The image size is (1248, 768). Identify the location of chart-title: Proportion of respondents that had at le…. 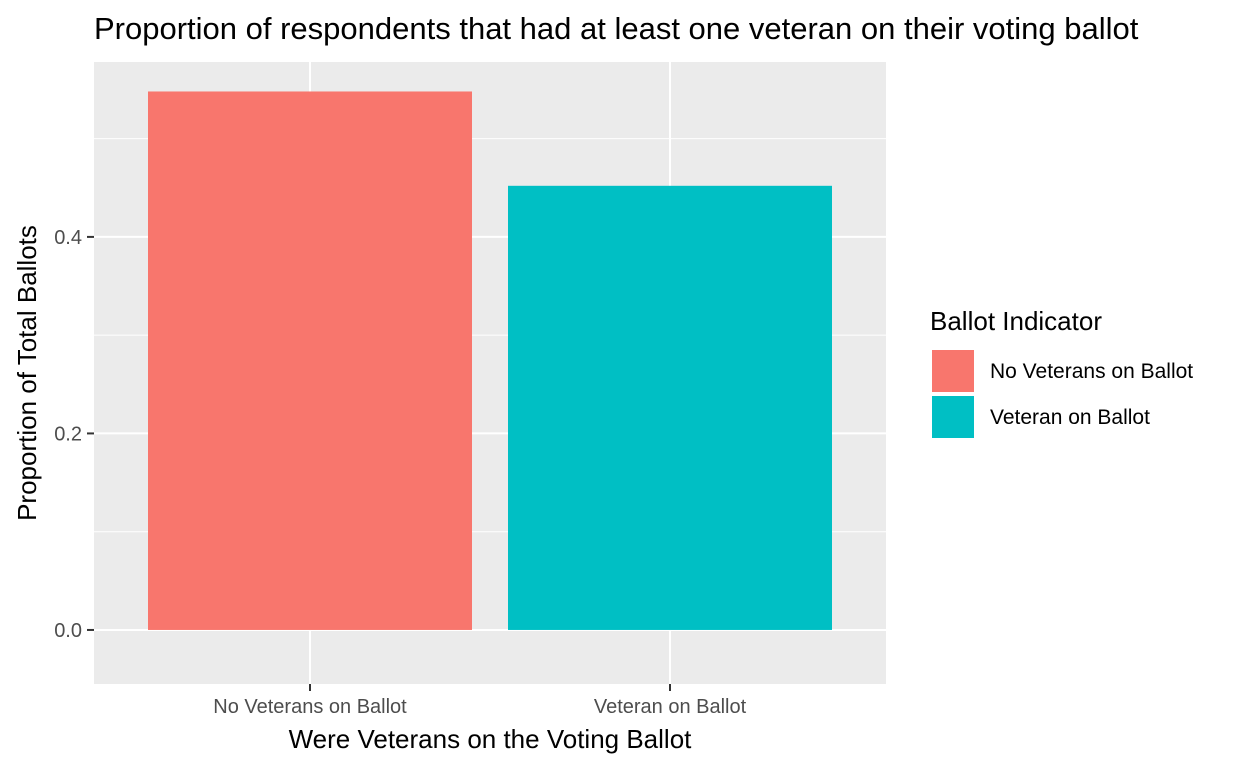
(616, 28).